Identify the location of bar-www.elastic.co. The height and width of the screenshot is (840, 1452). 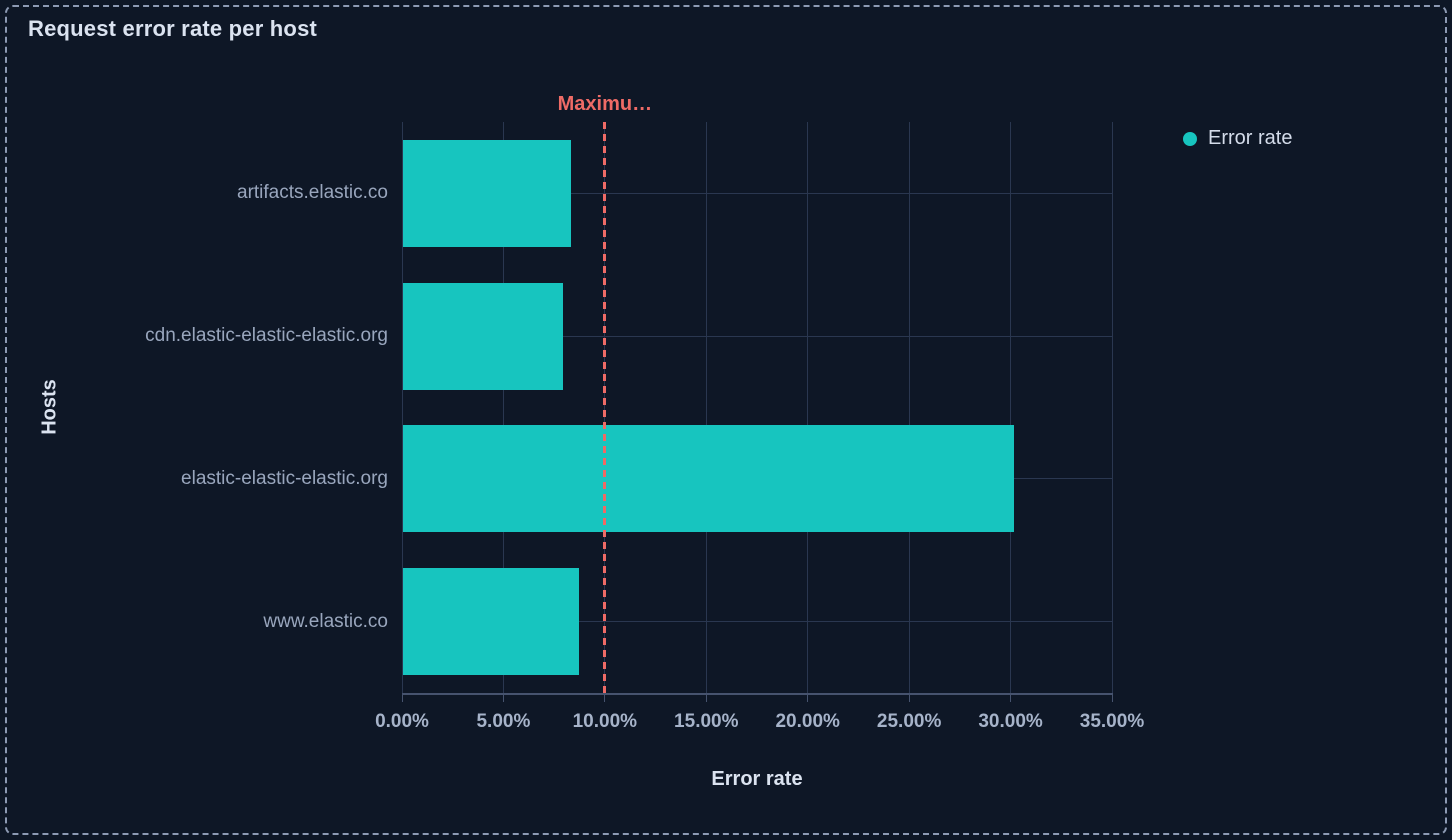
(491, 622).